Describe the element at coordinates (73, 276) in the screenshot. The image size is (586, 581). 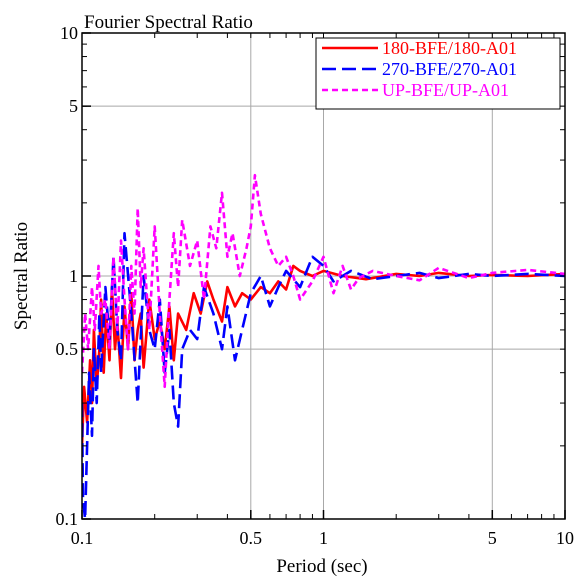
I see `y-tick-label: 1` at that location.